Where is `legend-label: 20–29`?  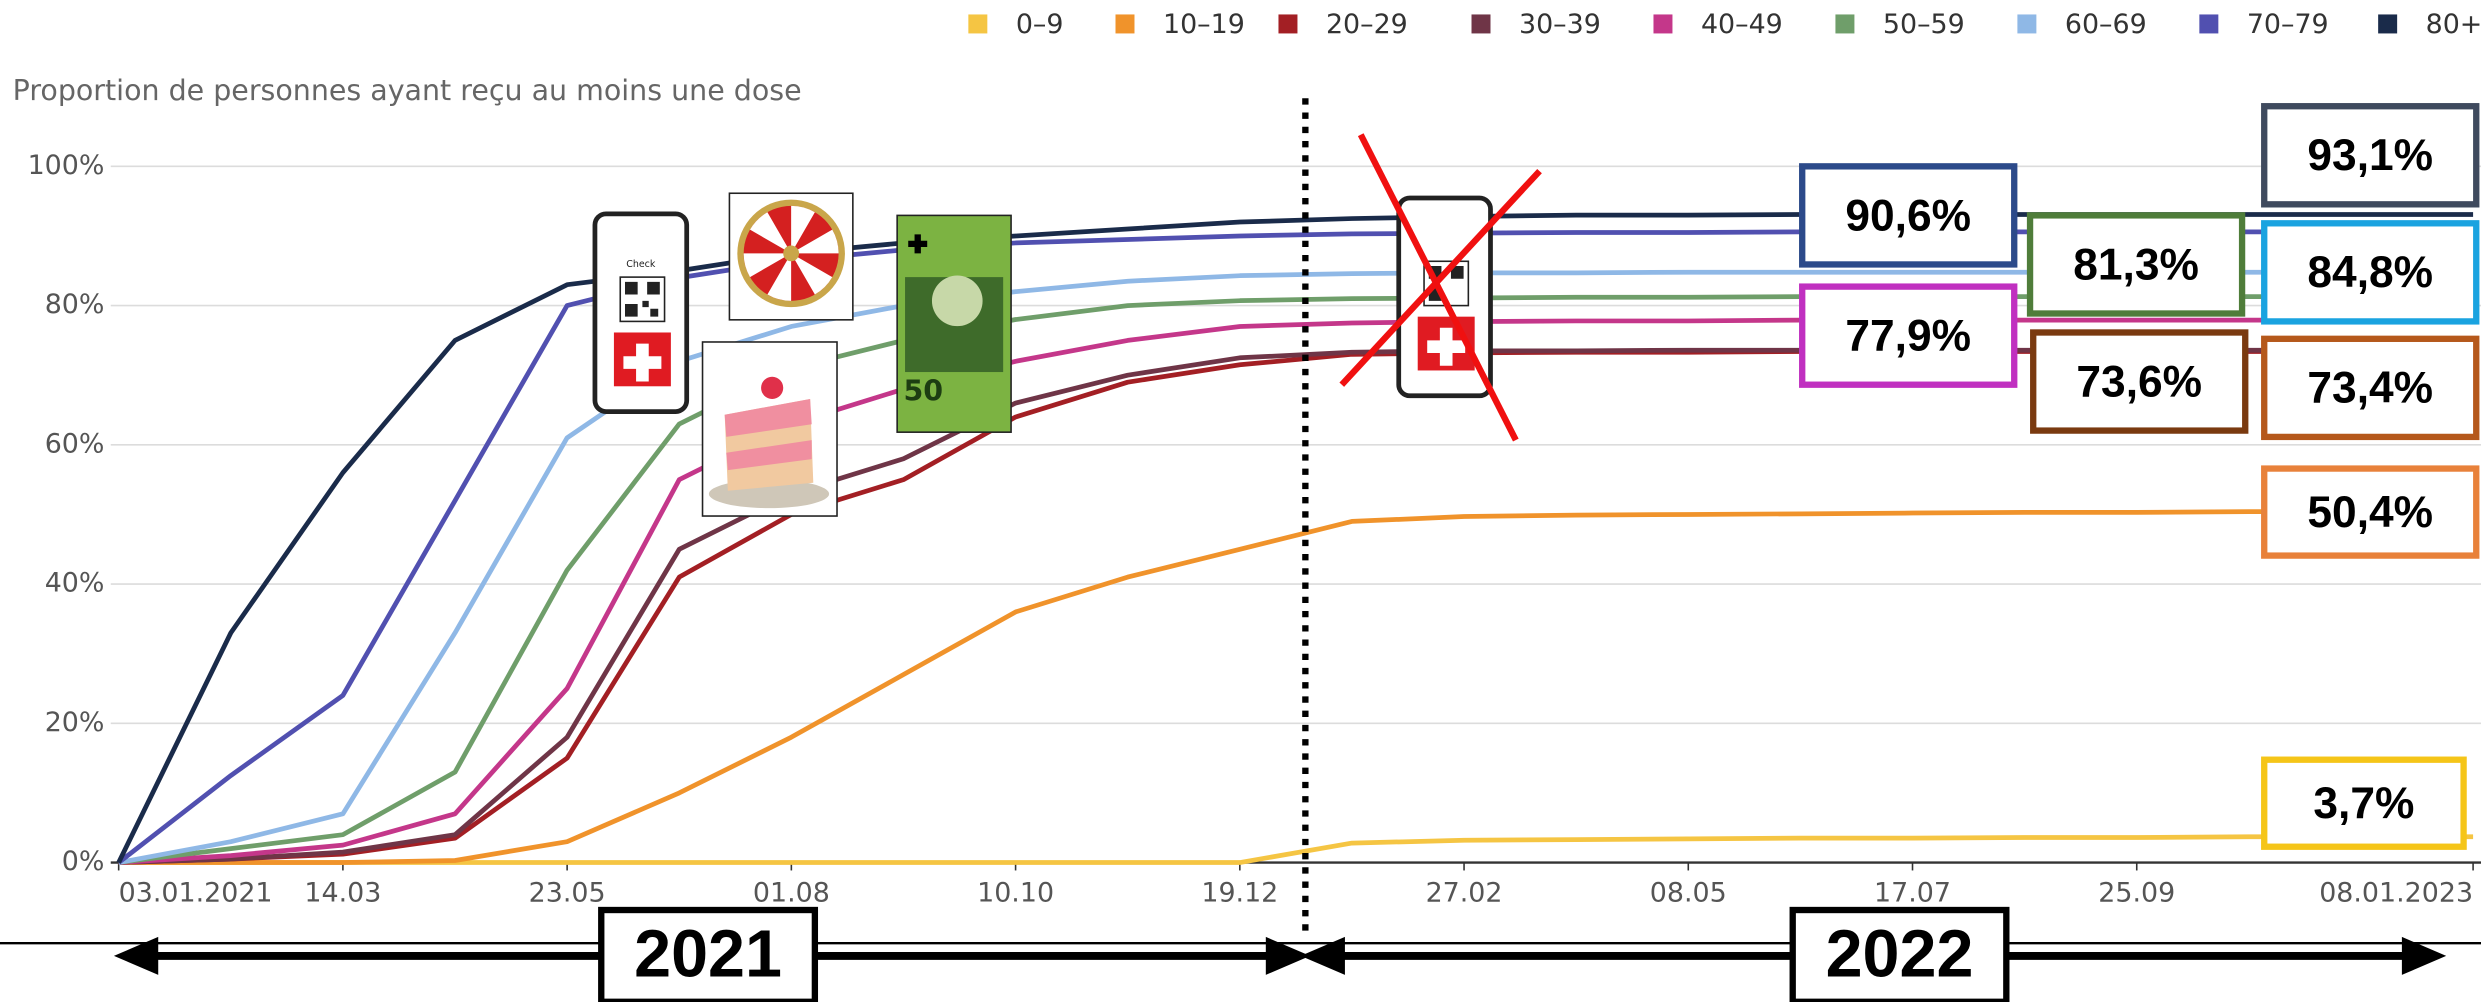
legend-label: 20–29 is located at coordinates (1367, 24).